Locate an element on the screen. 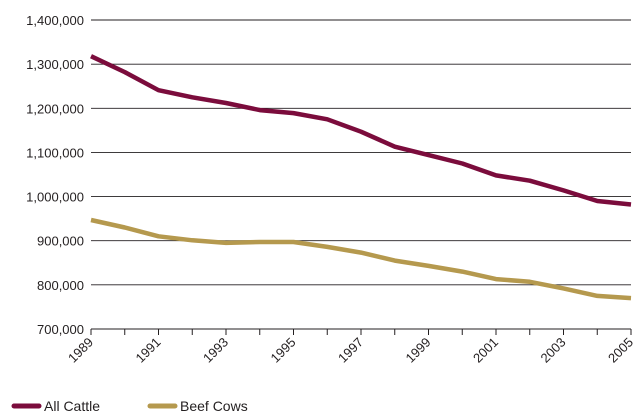 The image size is (636, 412). y-tick-label: 700,000 is located at coordinates (60, 329).